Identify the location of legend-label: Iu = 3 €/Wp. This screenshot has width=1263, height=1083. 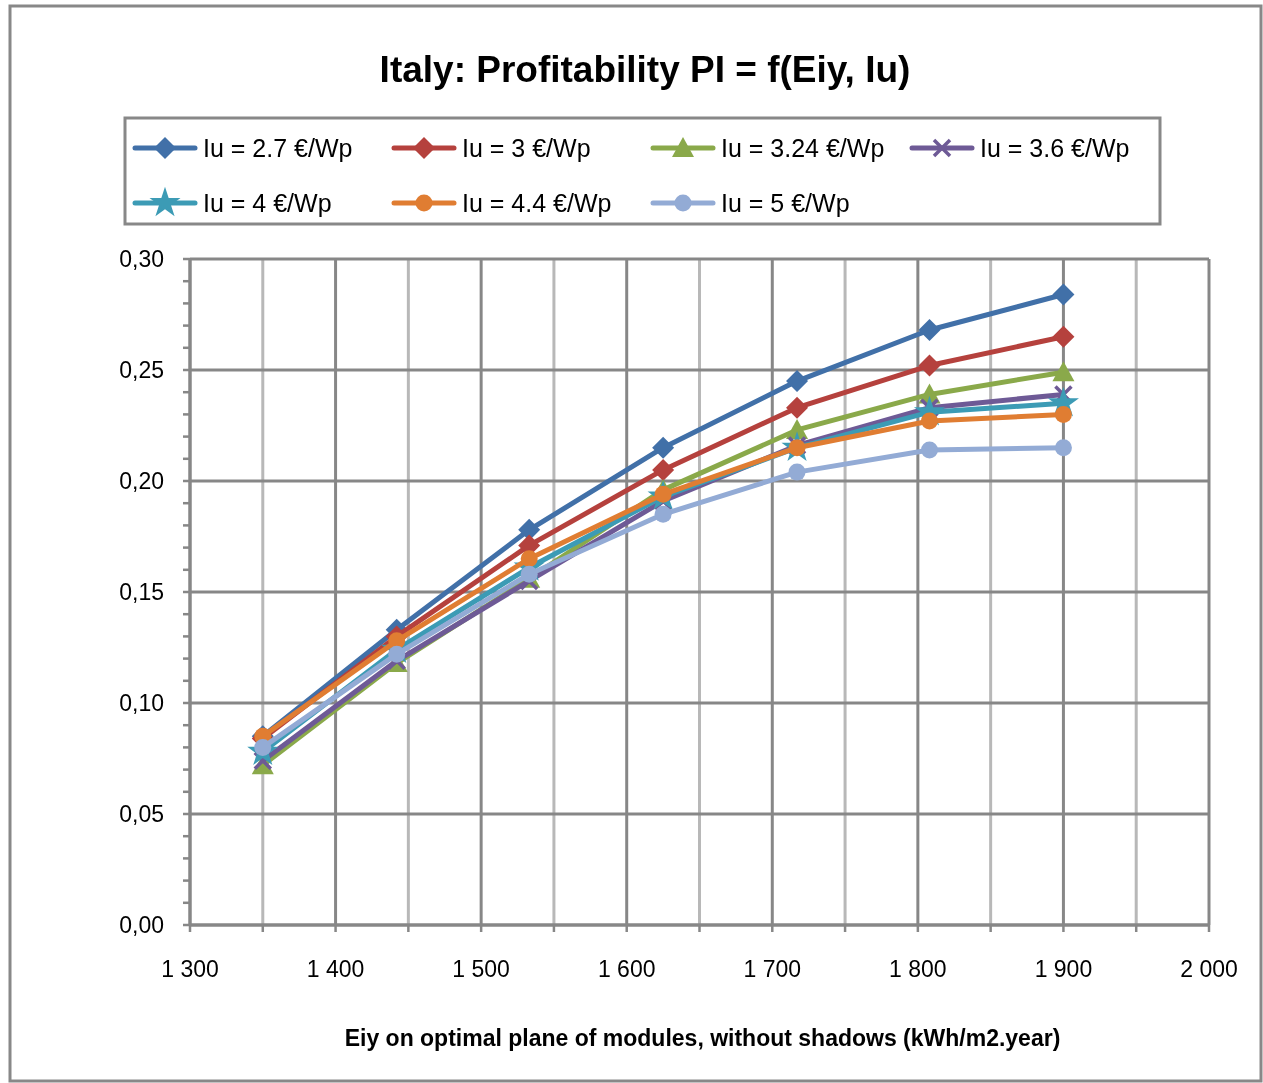
(526, 147).